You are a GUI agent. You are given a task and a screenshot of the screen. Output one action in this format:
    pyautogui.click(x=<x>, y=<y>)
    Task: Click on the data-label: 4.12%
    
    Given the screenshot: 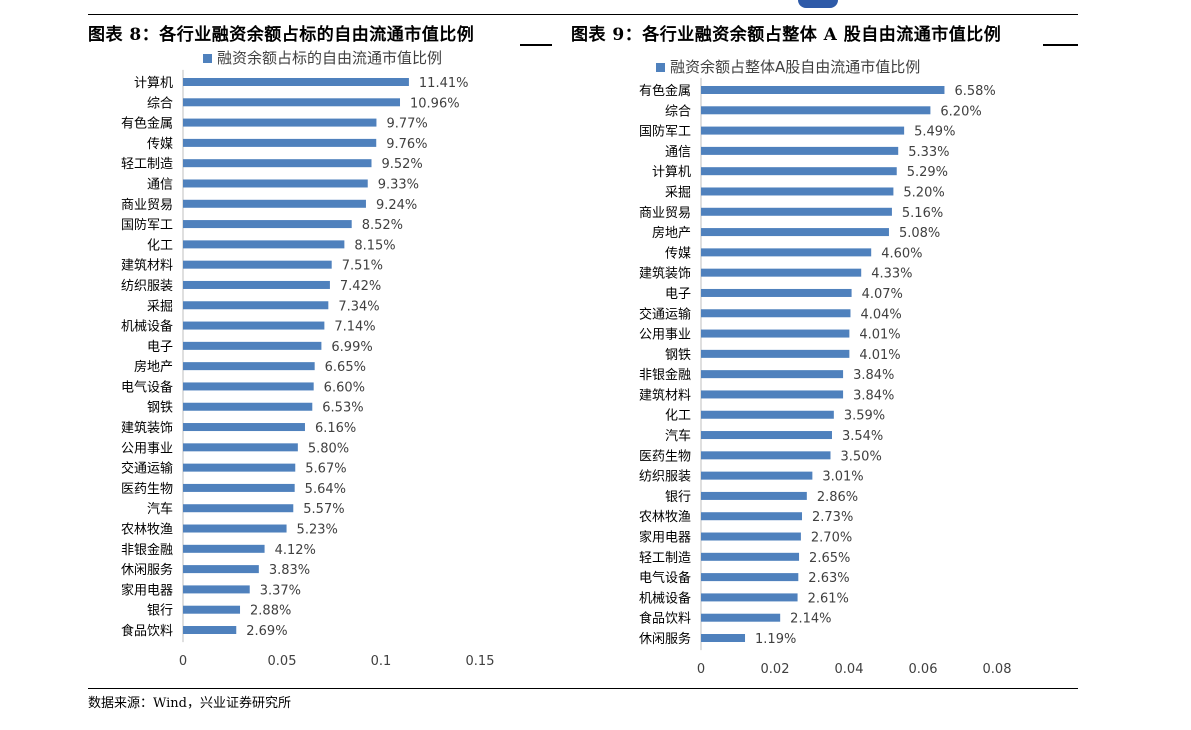 What is the action you would take?
    pyautogui.click(x=295, y=550)
    